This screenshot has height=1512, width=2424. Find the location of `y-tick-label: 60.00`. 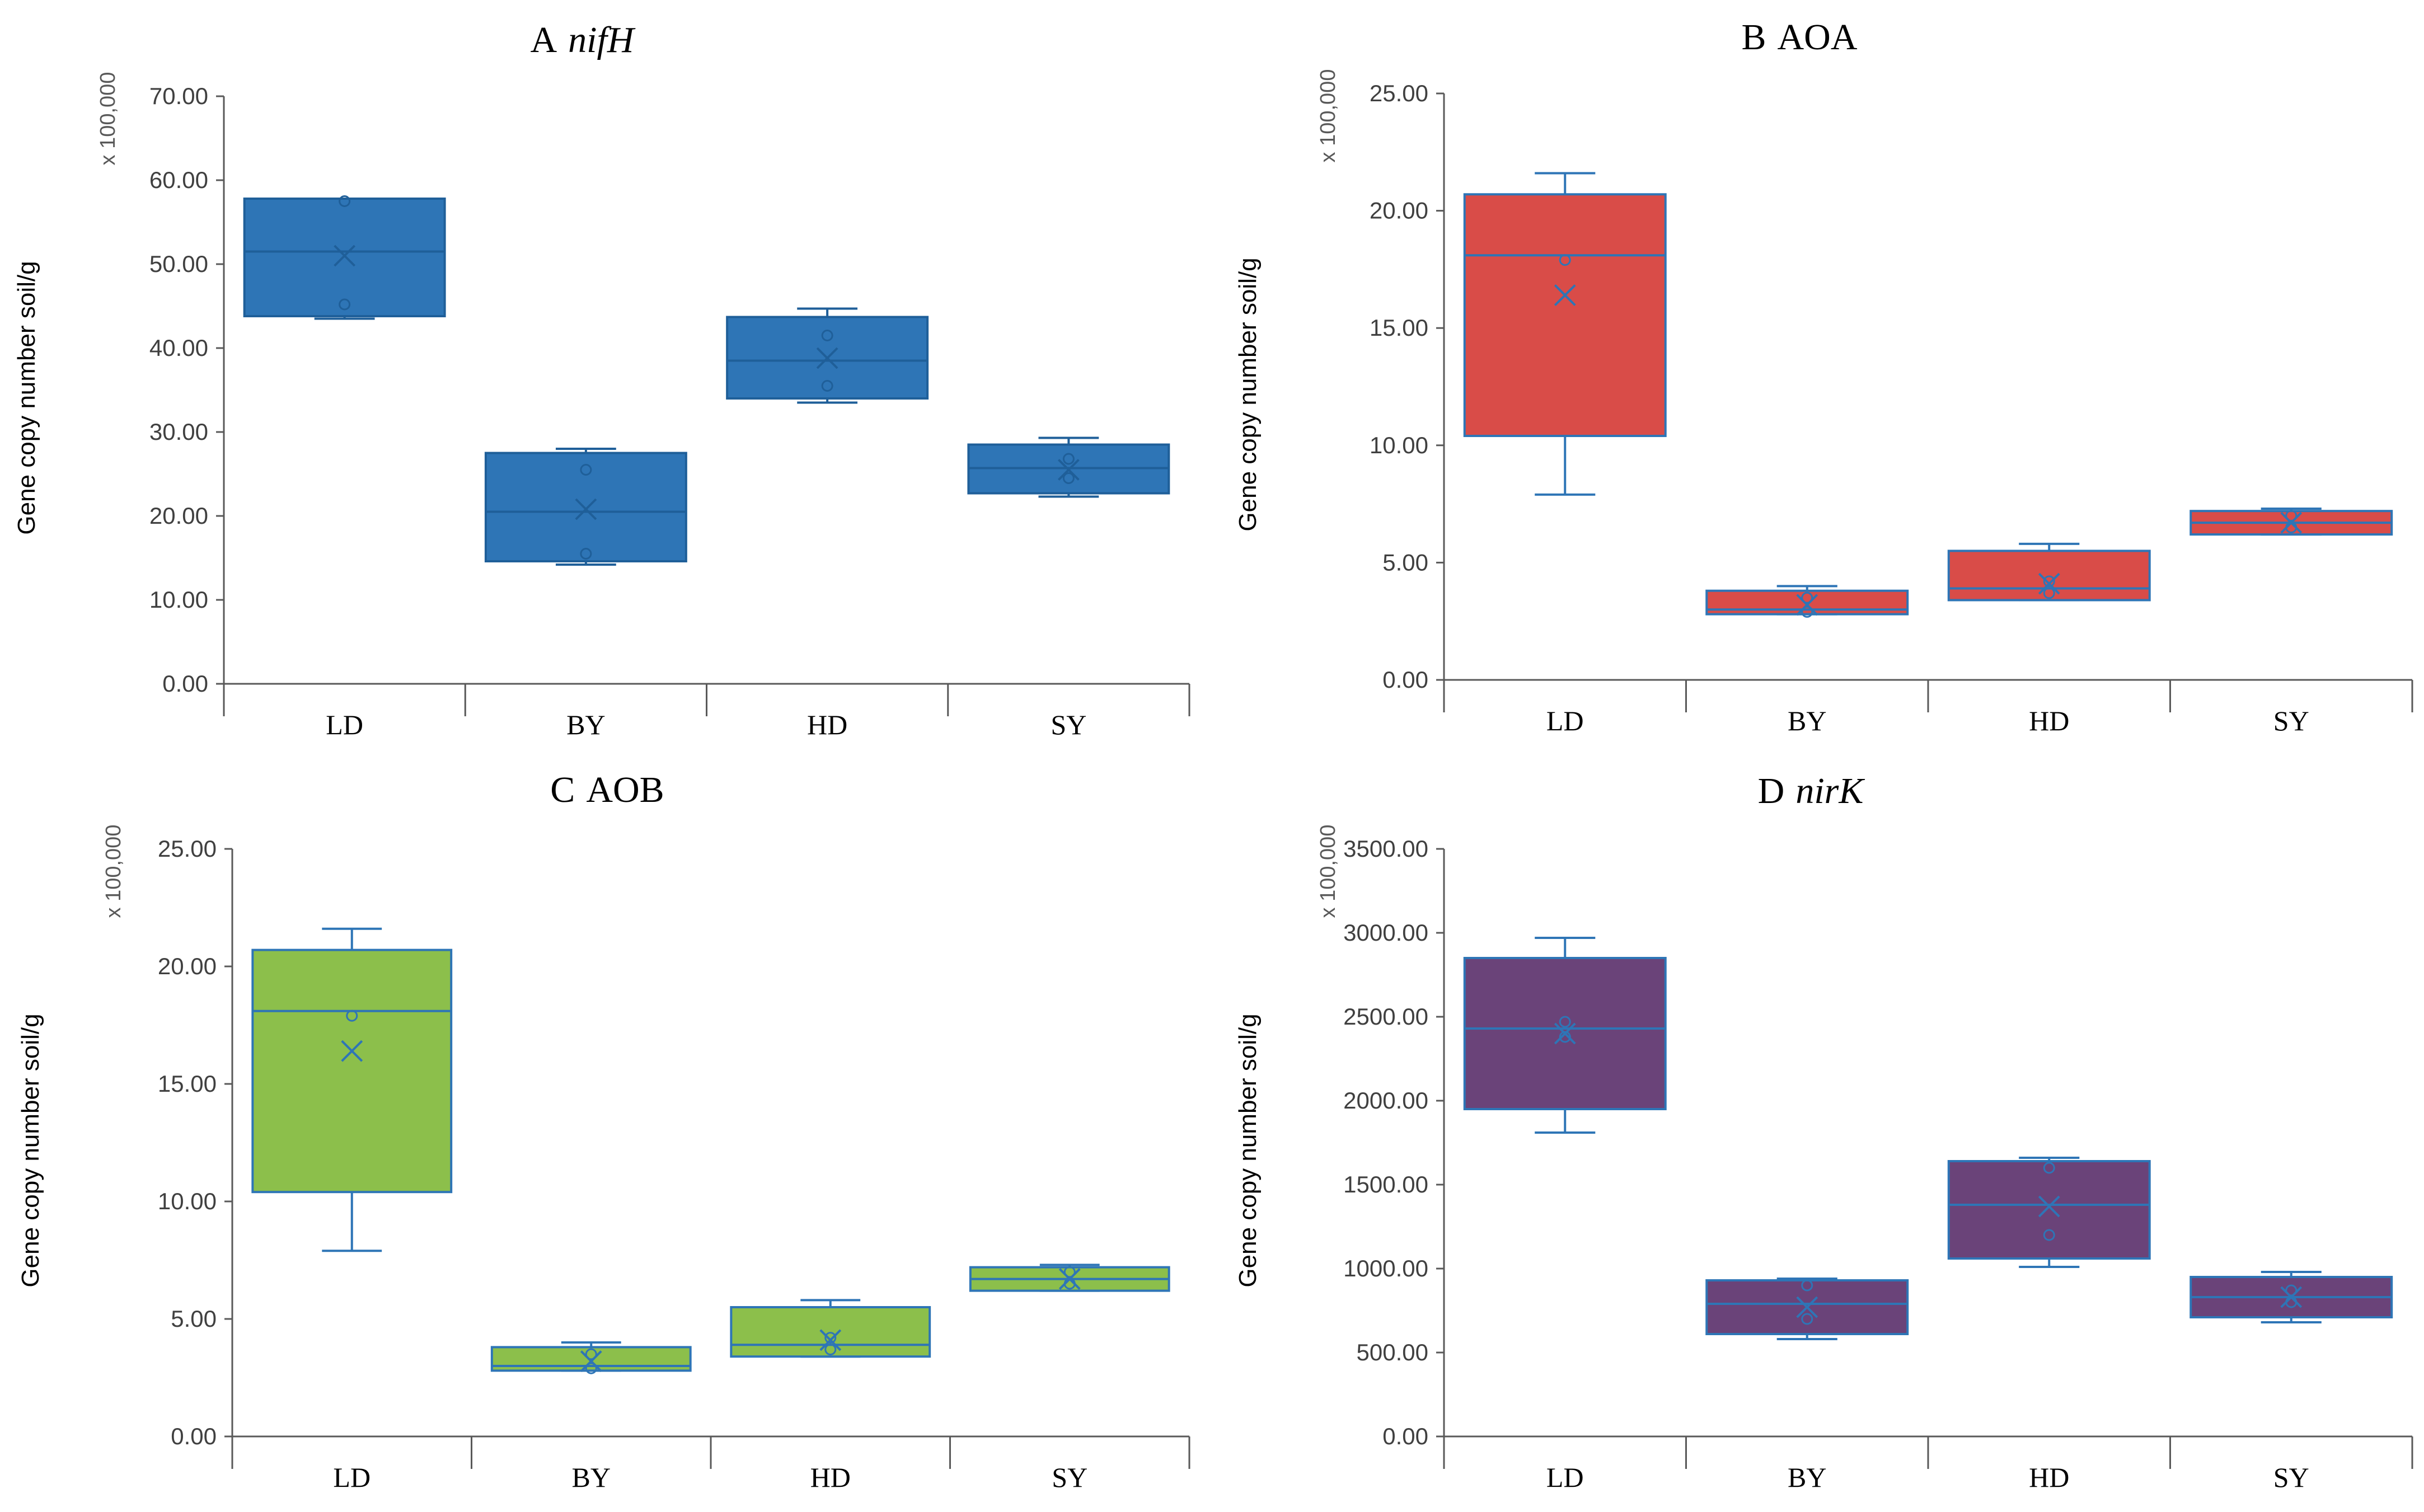

y-tick-label: 60.00 is located at coordinates (178, 180).